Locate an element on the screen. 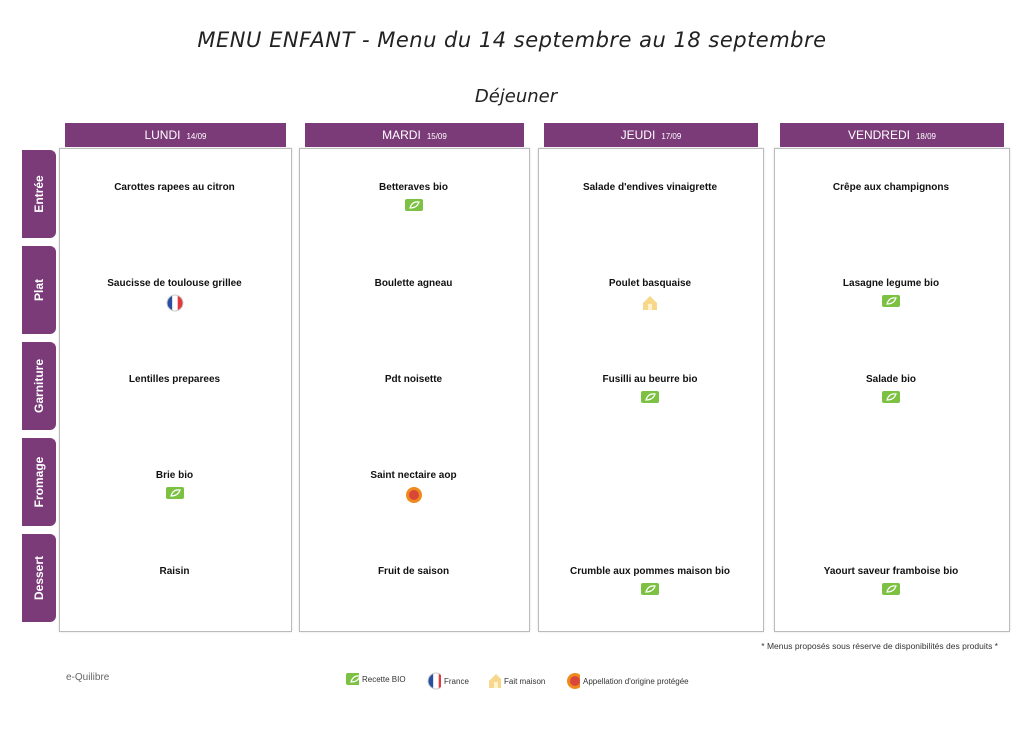 The height and width of the screenshot is (739, 1024). course-tab: Plat is located at coordinates (39, 290).